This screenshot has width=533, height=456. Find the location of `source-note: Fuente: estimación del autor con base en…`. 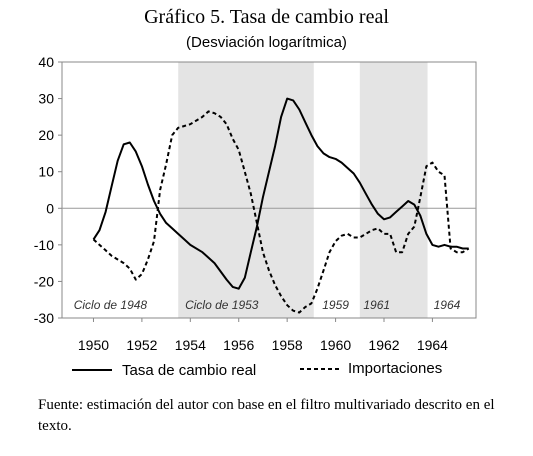

source-note: Fuente: estimación del autor con base en… is located at coordinates (266, 415).